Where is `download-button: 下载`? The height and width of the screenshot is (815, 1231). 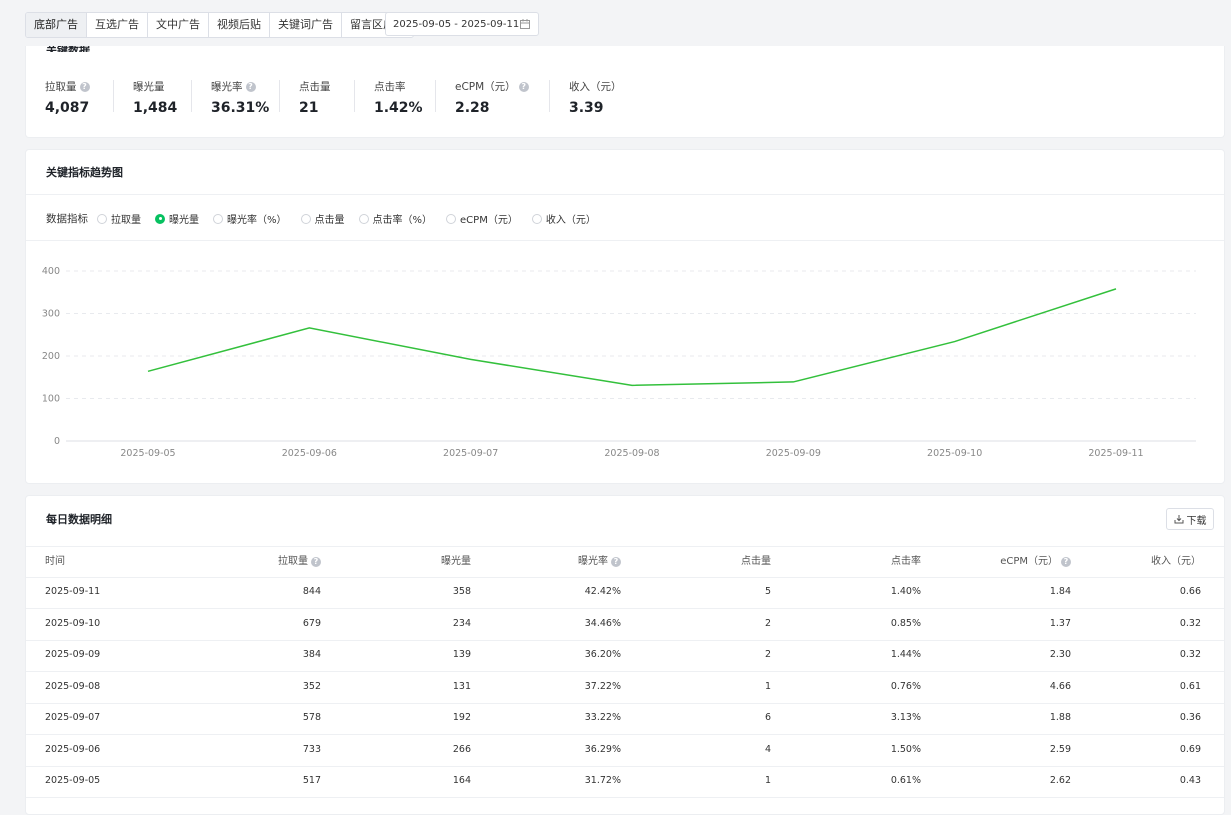
download-button: 下载 is located at coordinates (1190, 519).